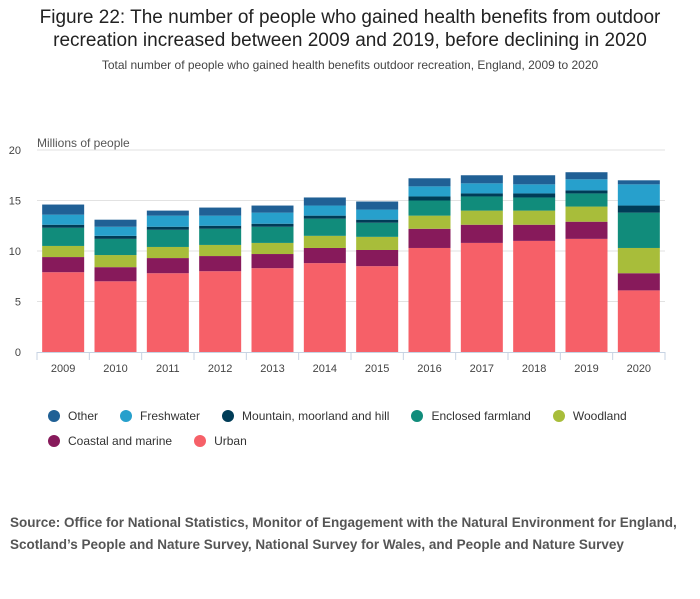 The width and height of the screenshot is (700, 599). What do you see at coordinates (638, 282) in the screenshot?
I see `bar-segment-coastal-and-marine-2020` at bounding box center [638, 282].